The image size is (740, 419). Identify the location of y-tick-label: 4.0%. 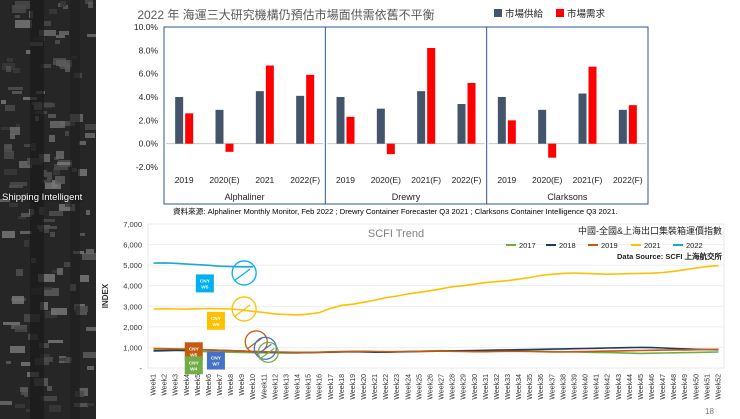
(149, 97).